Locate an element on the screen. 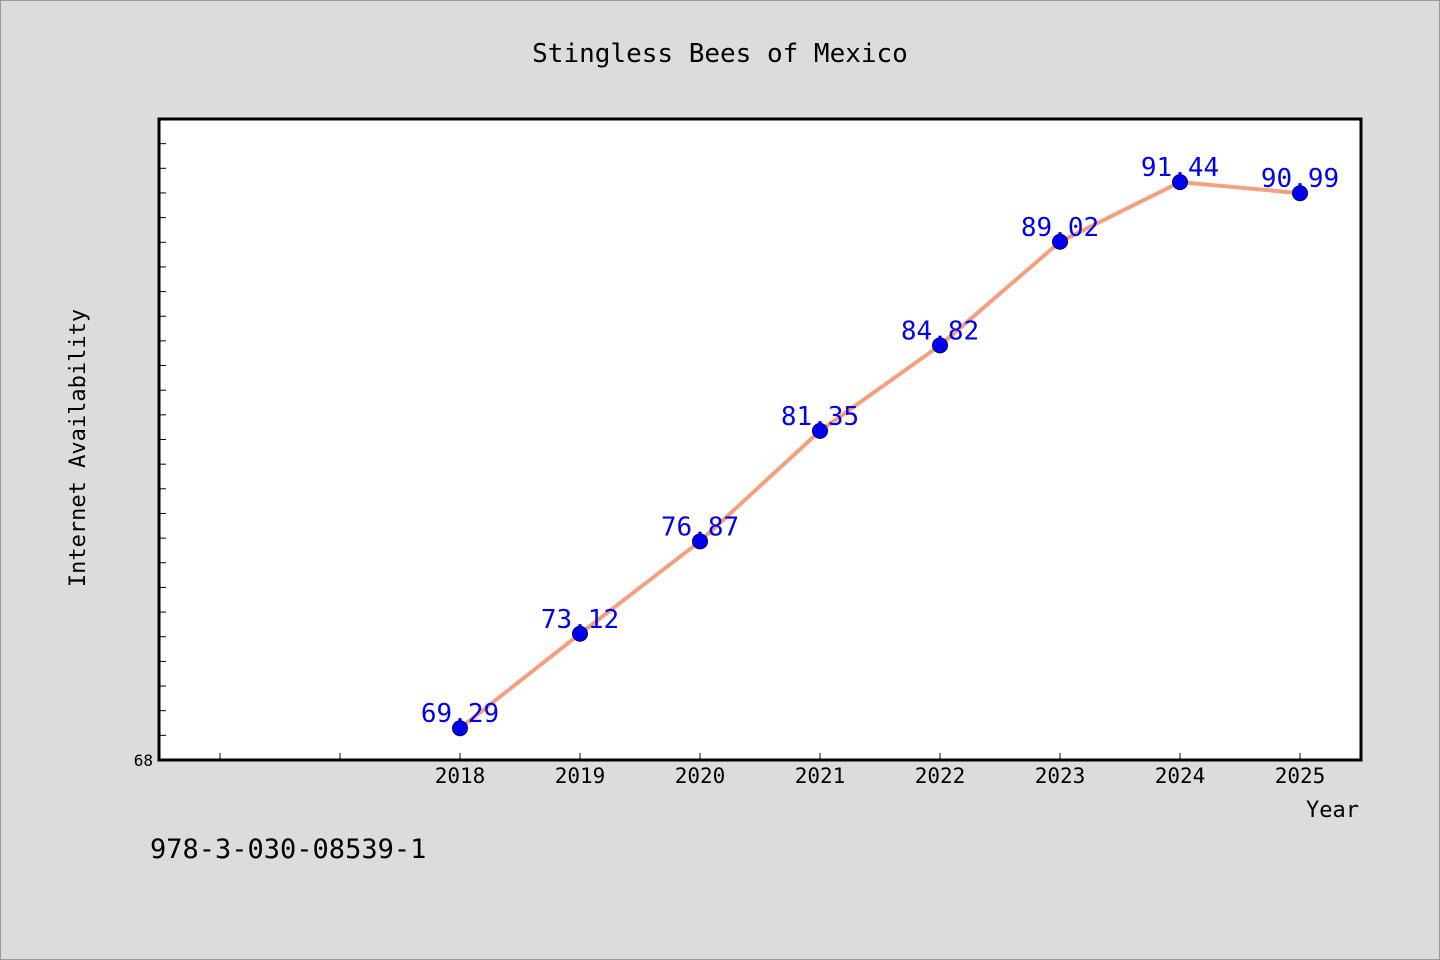 The width and height of the screenshot is (1440, 960). y-axis-label: Internet Availability is located at coordinates (78, 448).